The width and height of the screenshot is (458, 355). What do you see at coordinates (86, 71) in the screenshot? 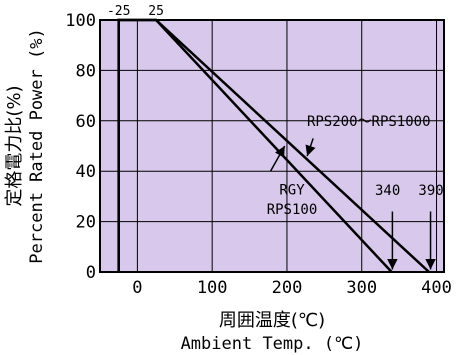
I see `y-tick-label-4: 80` at bounding box center [86, 71].